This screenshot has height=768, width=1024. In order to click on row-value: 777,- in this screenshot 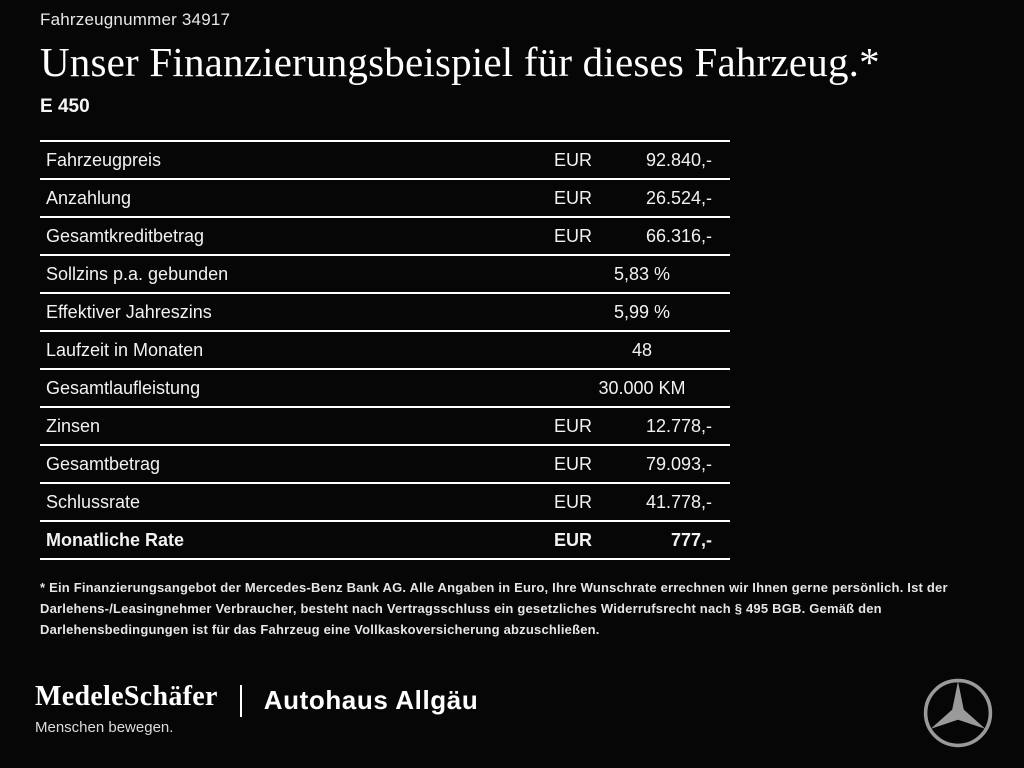, I will do `click(691, 539)`.